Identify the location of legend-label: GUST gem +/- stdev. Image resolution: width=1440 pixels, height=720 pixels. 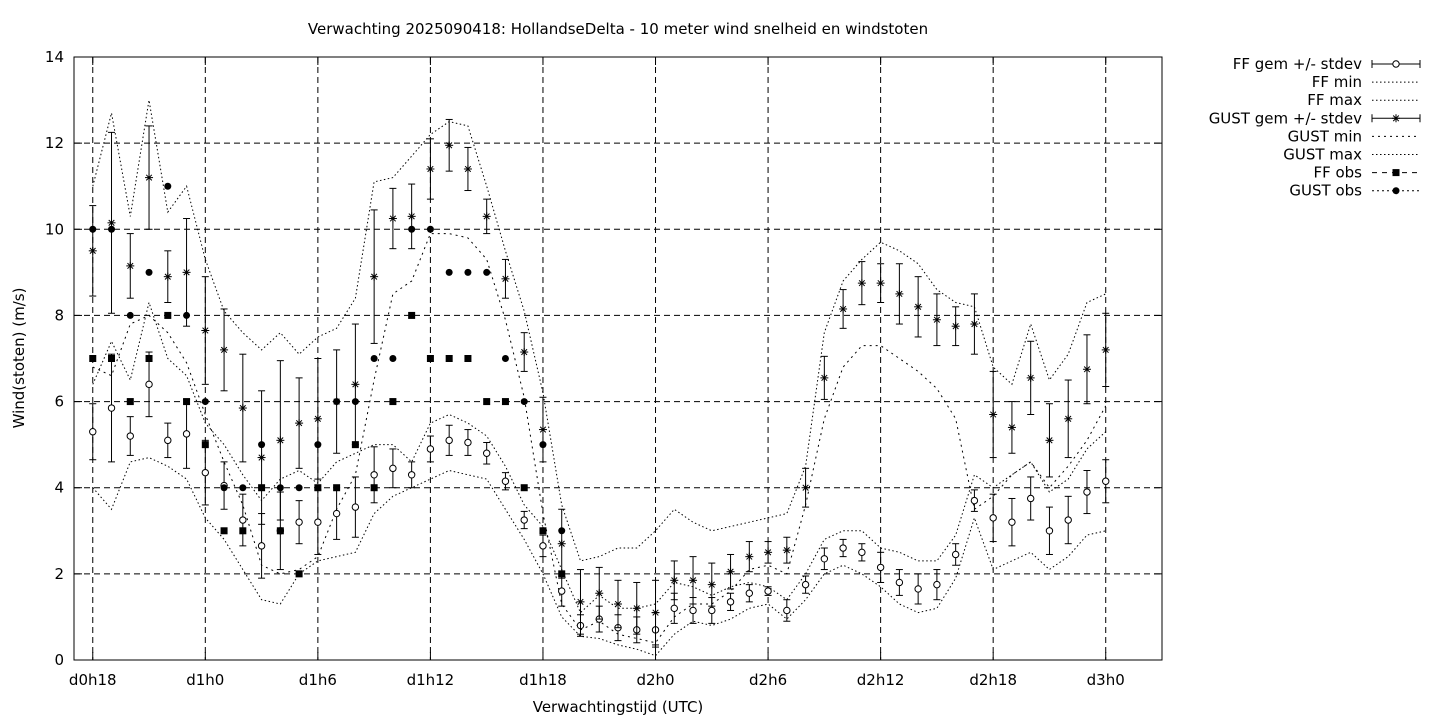
(1285, 118).